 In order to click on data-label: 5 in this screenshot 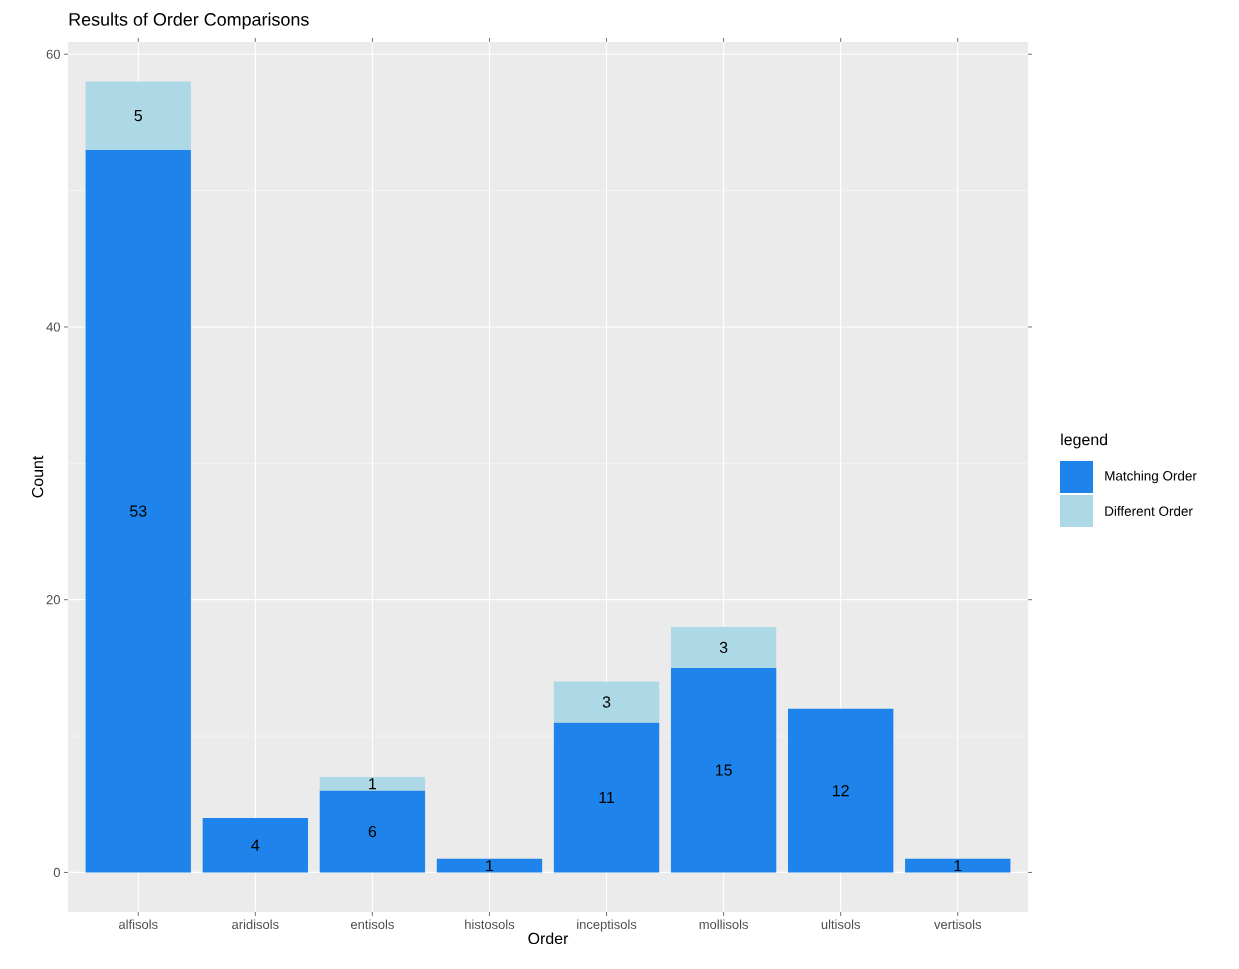, I will do `click(138, 116)`.